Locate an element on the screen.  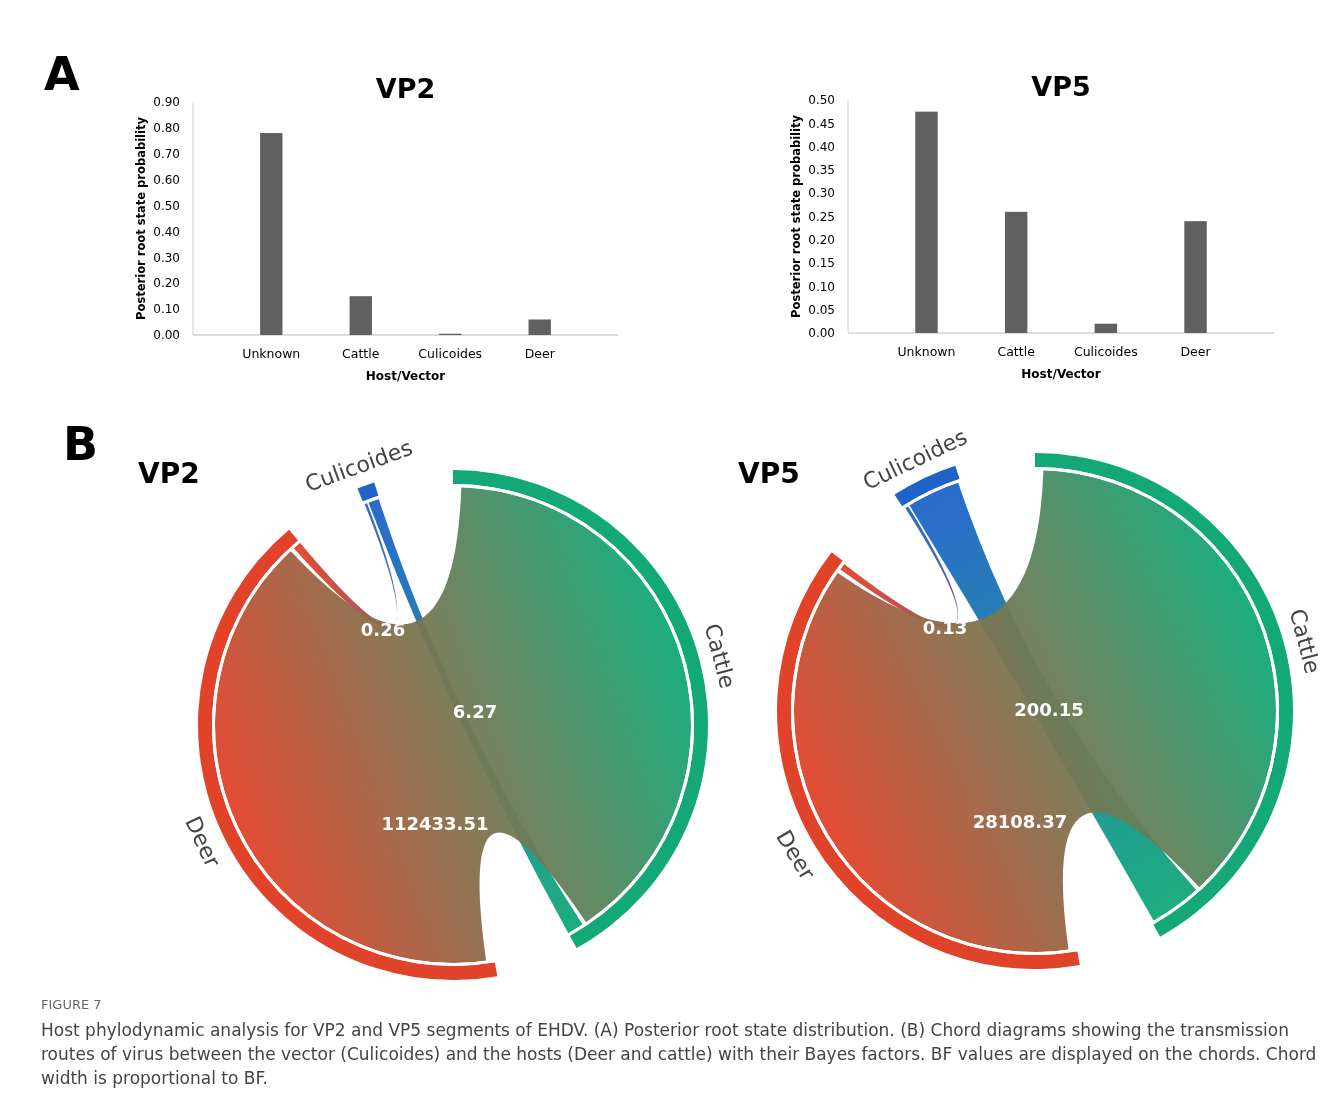
y-tick-label: 0.70 is located at coordinates (166, 153).